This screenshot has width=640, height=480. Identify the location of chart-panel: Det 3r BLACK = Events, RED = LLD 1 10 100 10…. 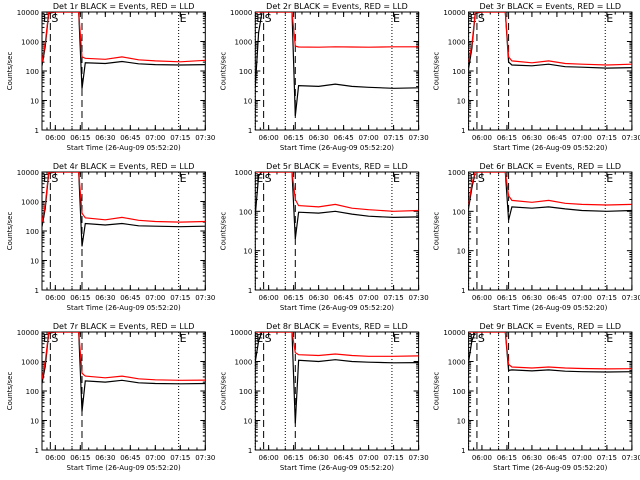
(536, 77).